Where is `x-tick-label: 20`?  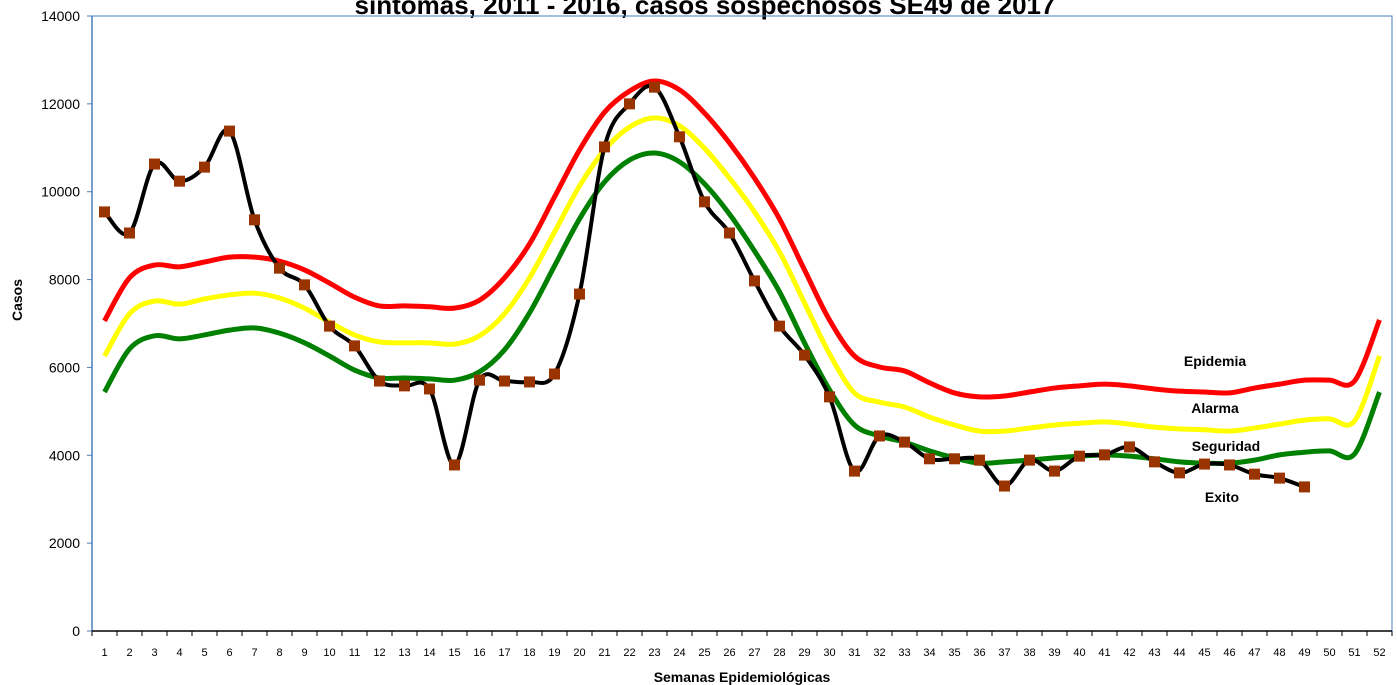 x-tick-label: 20 is located at coordinates (579, 653).